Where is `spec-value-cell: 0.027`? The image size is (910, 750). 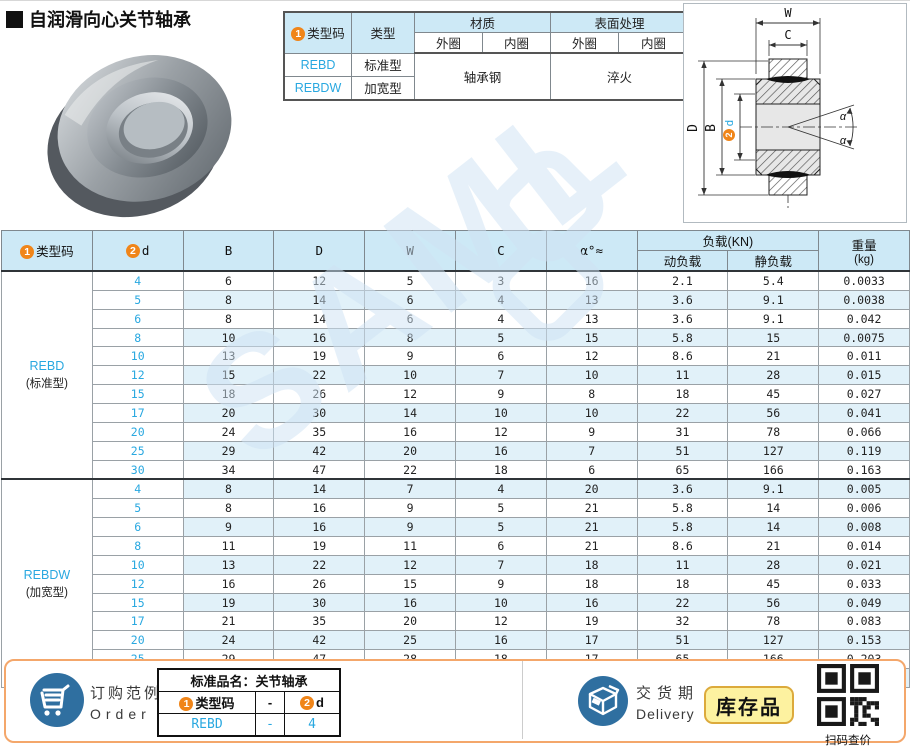
spec-value-cell: 0.027 is located at coordinates (864, 394).